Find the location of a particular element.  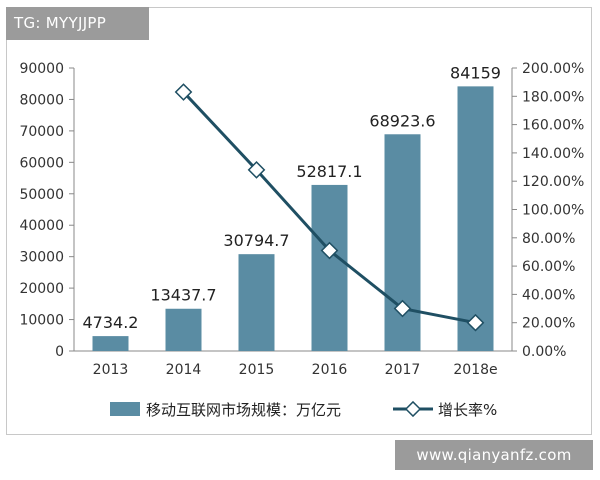

right-tick-label: 180.00% is located at coordinates (553, 97).